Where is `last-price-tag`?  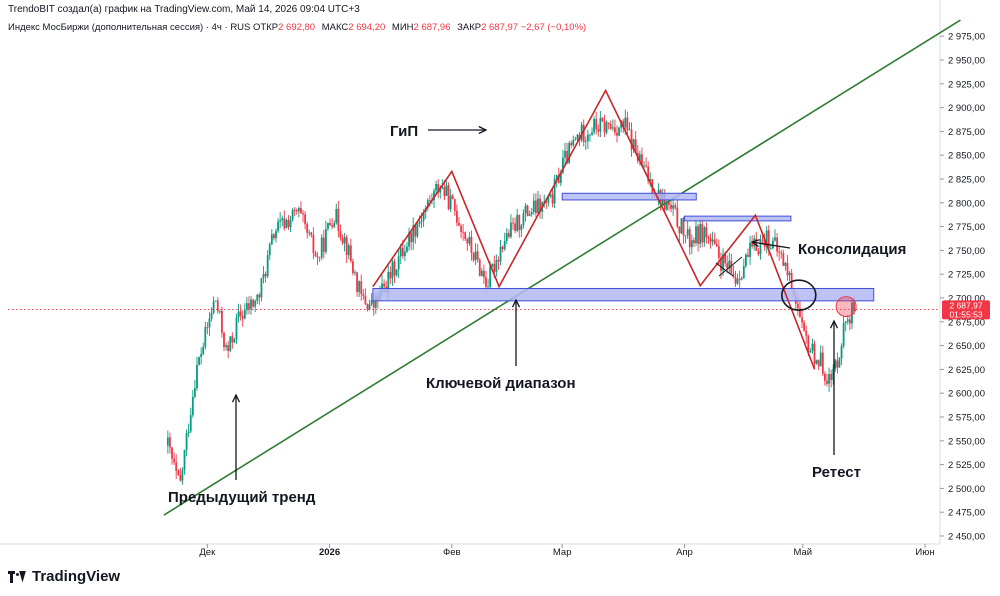 last-price-tag is located at coordinates (966, 310).